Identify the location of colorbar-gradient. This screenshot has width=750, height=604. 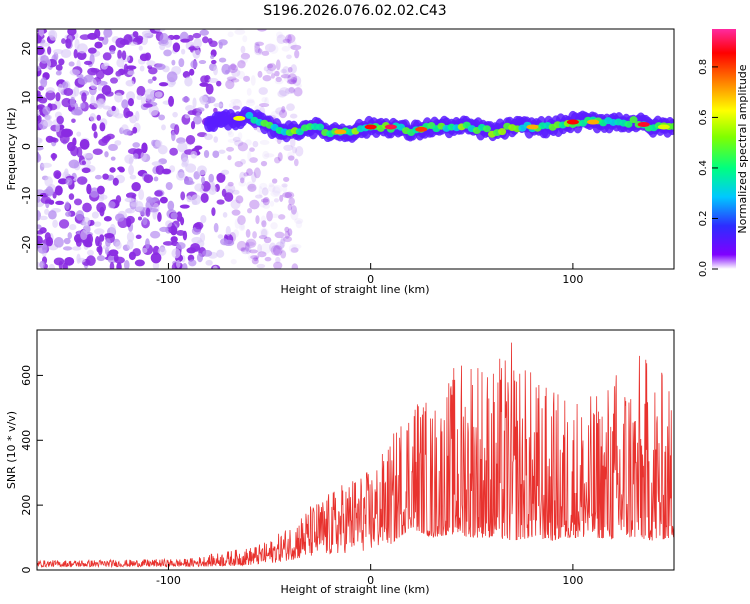
(724, 149).